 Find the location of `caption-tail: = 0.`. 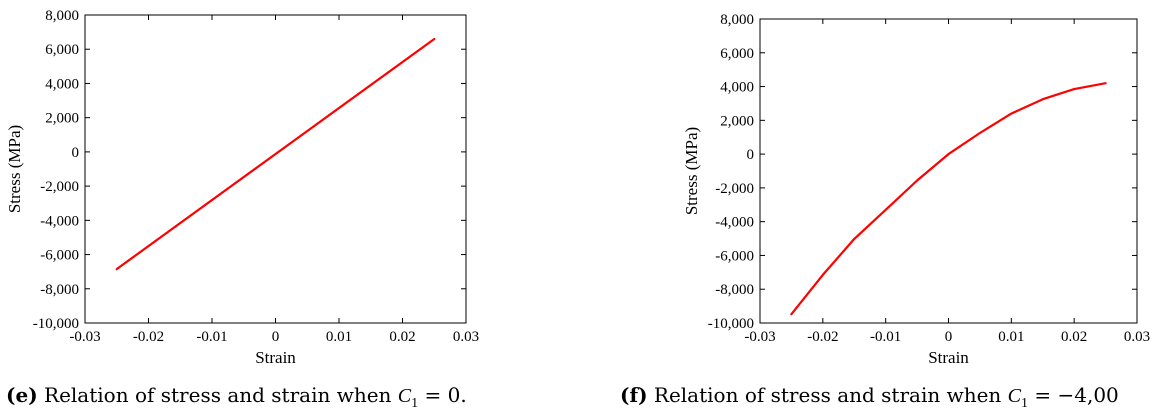

caption-tail: = 0. is located at coordinates (442, 395).